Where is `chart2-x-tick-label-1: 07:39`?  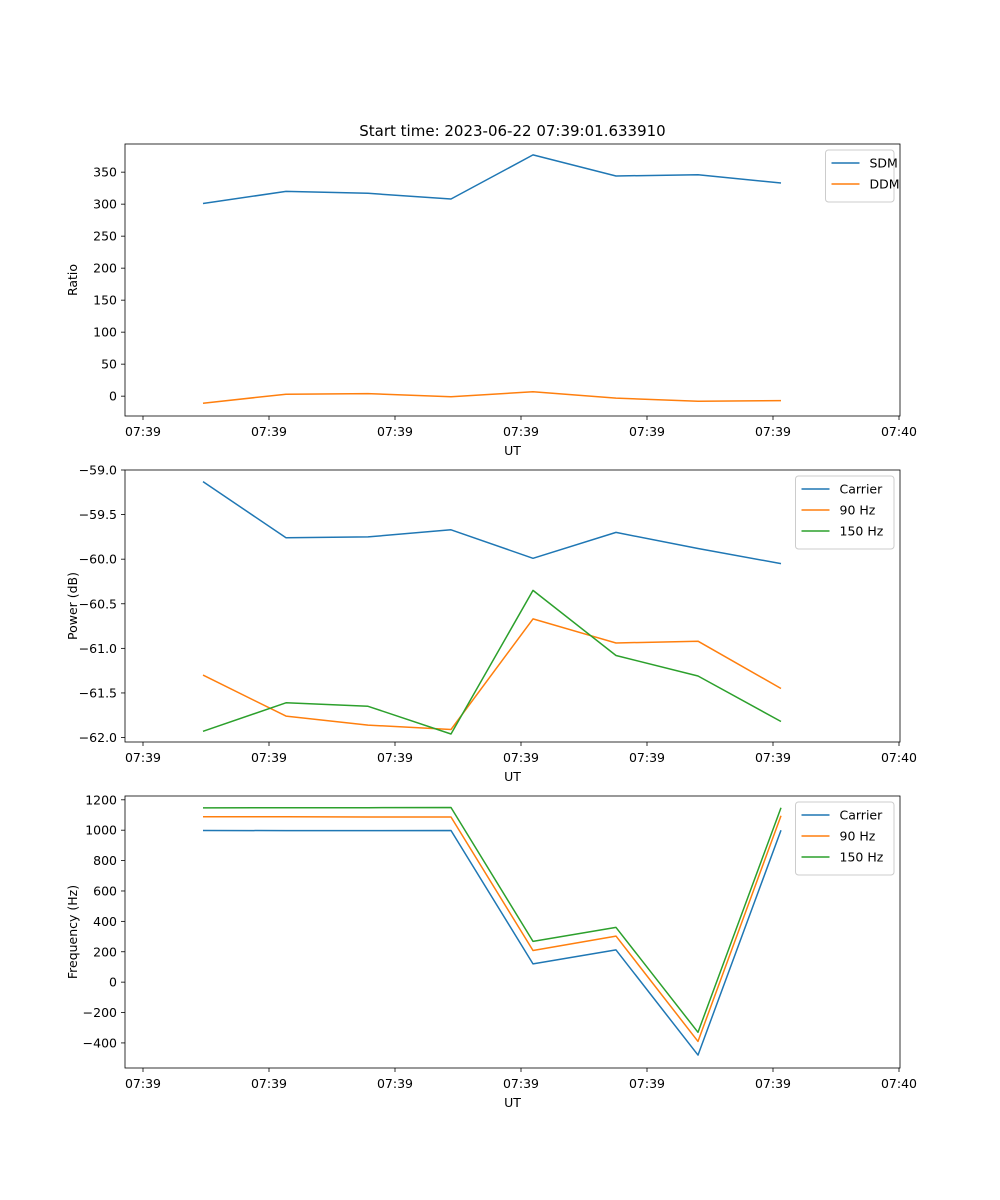 chart2-x-tick-label-1: 07:39 is located at coordinates (269, 1083).